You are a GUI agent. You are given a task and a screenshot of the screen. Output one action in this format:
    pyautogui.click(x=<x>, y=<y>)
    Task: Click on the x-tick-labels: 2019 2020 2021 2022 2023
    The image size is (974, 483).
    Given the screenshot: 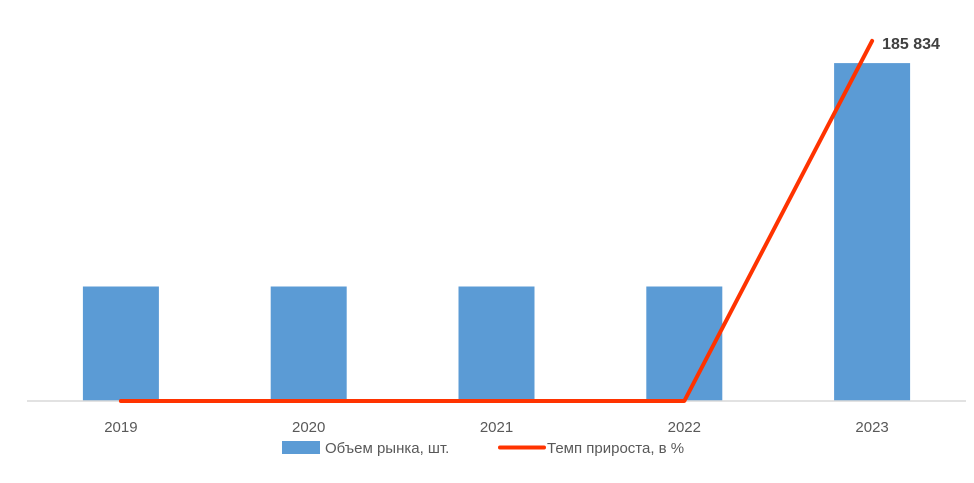 What is the action you would take?
    pyautogui.click(x=496, y=427)
    